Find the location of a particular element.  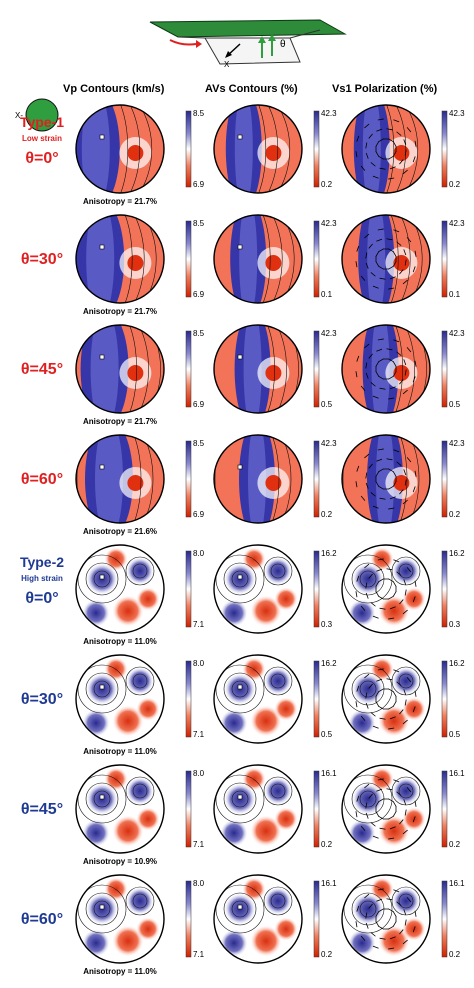

vs1-stereonet: 42.3 0.1 is located at coordinates (403, 259).